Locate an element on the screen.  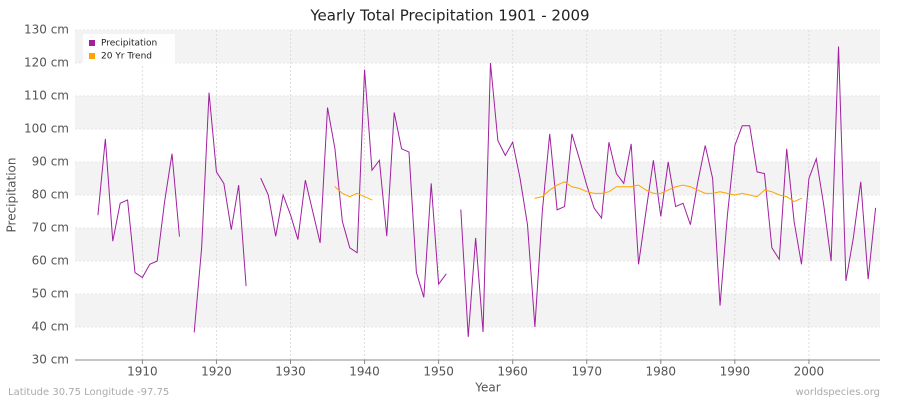
x-tick-label: 1910 is located at coordinates (142, 372).